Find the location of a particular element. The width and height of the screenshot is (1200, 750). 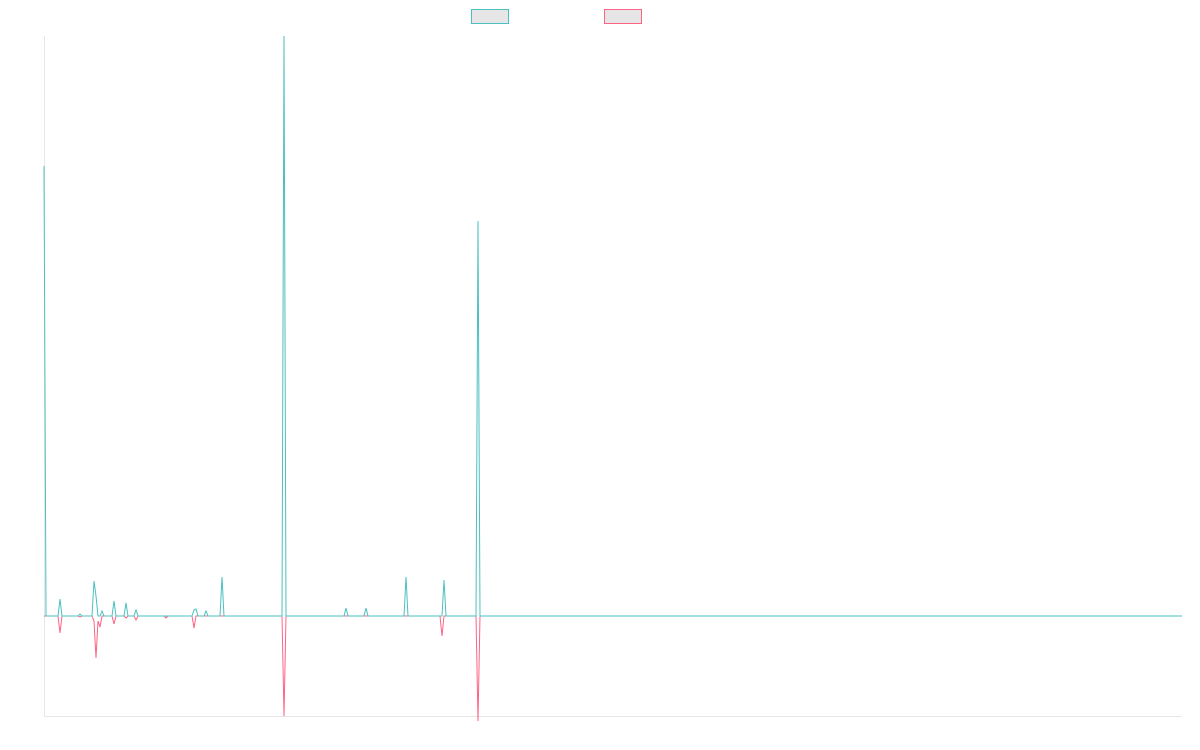

legend-item-series-b is located at coordinates (626, 16).